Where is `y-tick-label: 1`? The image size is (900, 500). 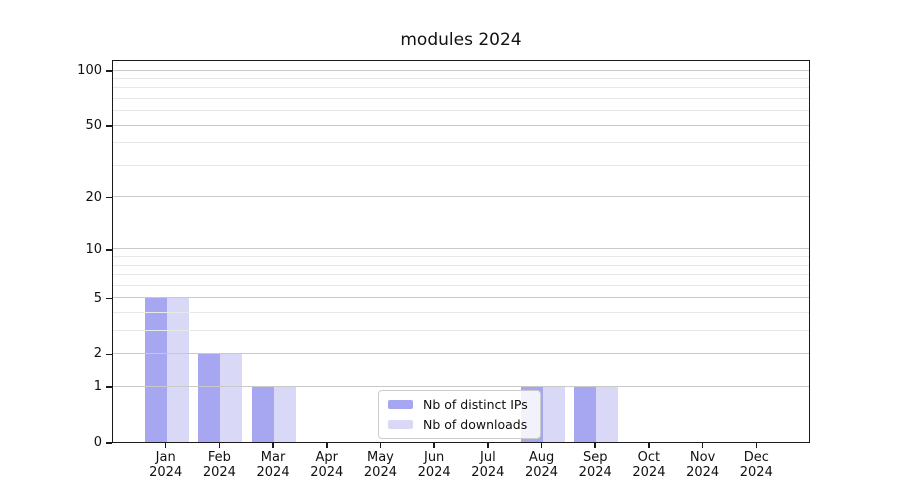 y-tick-label: 1 is located at coordinates (97, 387).